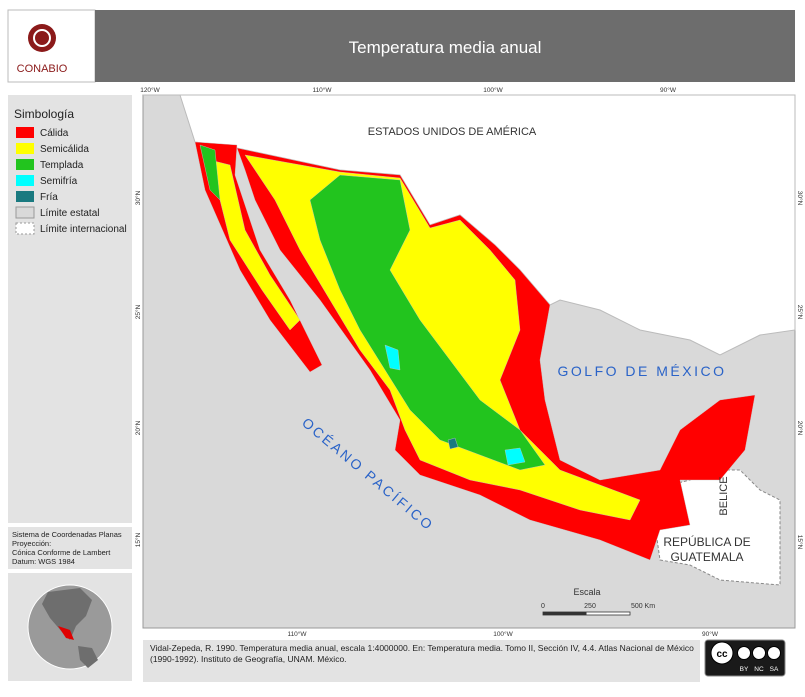 The image size is (805, 697). I want to click on left-tick-label: 15°N, so click(138, 539).